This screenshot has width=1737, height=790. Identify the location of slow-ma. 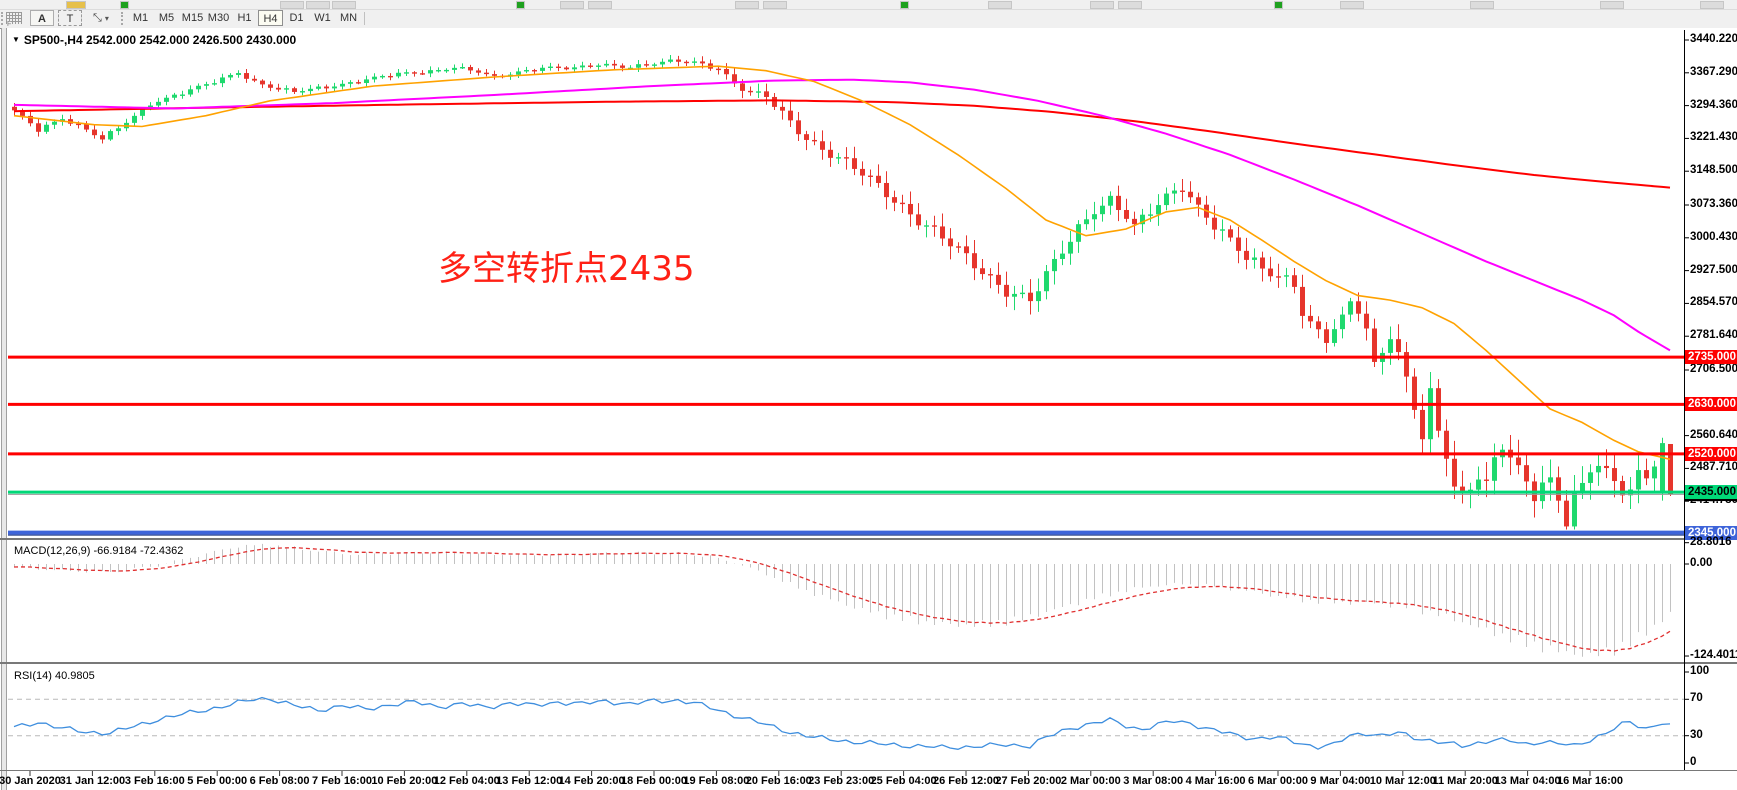
(842, 144).